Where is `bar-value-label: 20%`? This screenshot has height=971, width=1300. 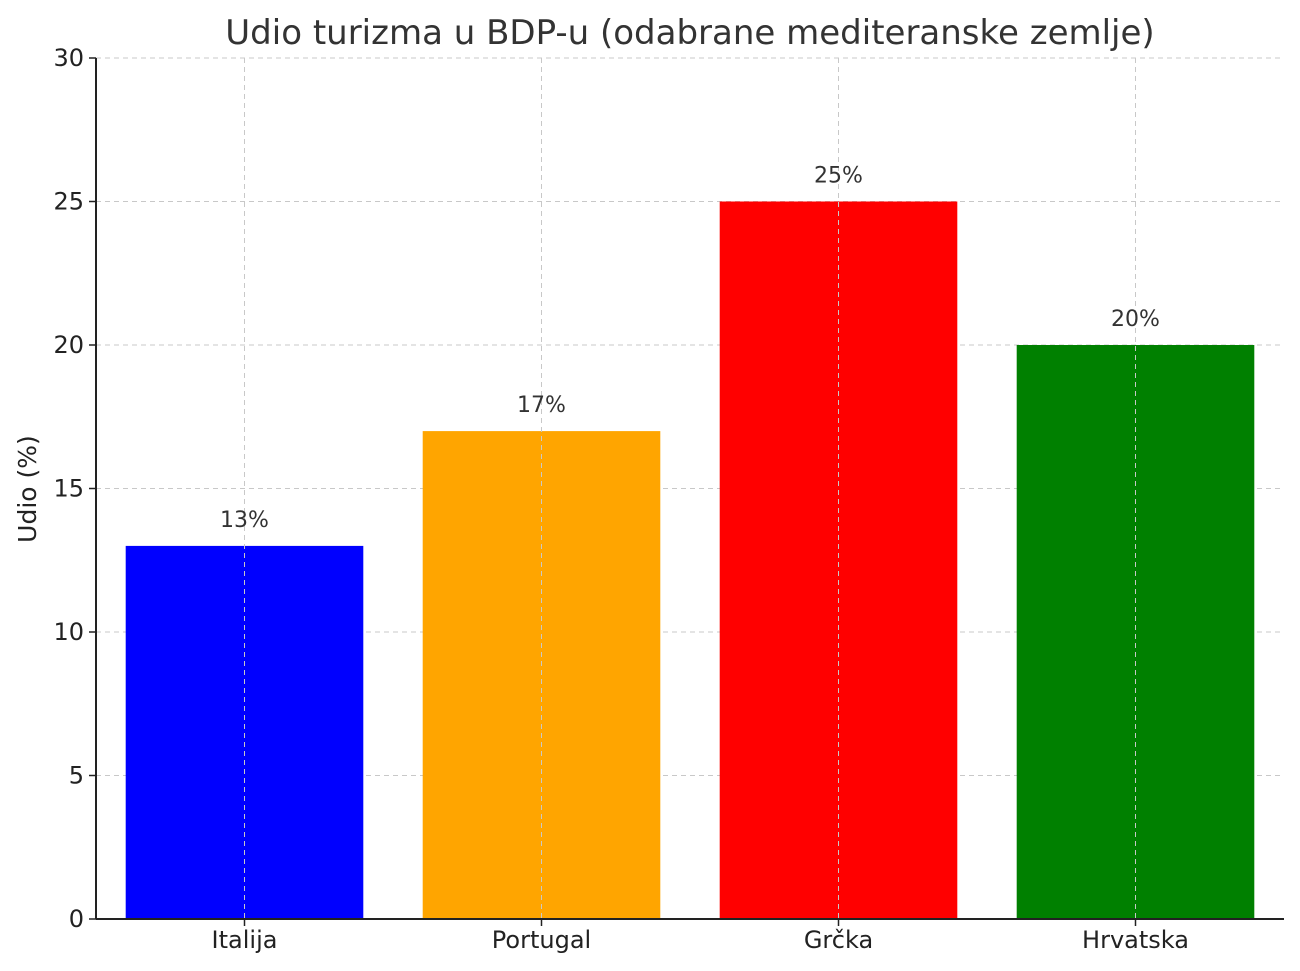
bar-value-label: 20% is located at coordinates (1135, 319).